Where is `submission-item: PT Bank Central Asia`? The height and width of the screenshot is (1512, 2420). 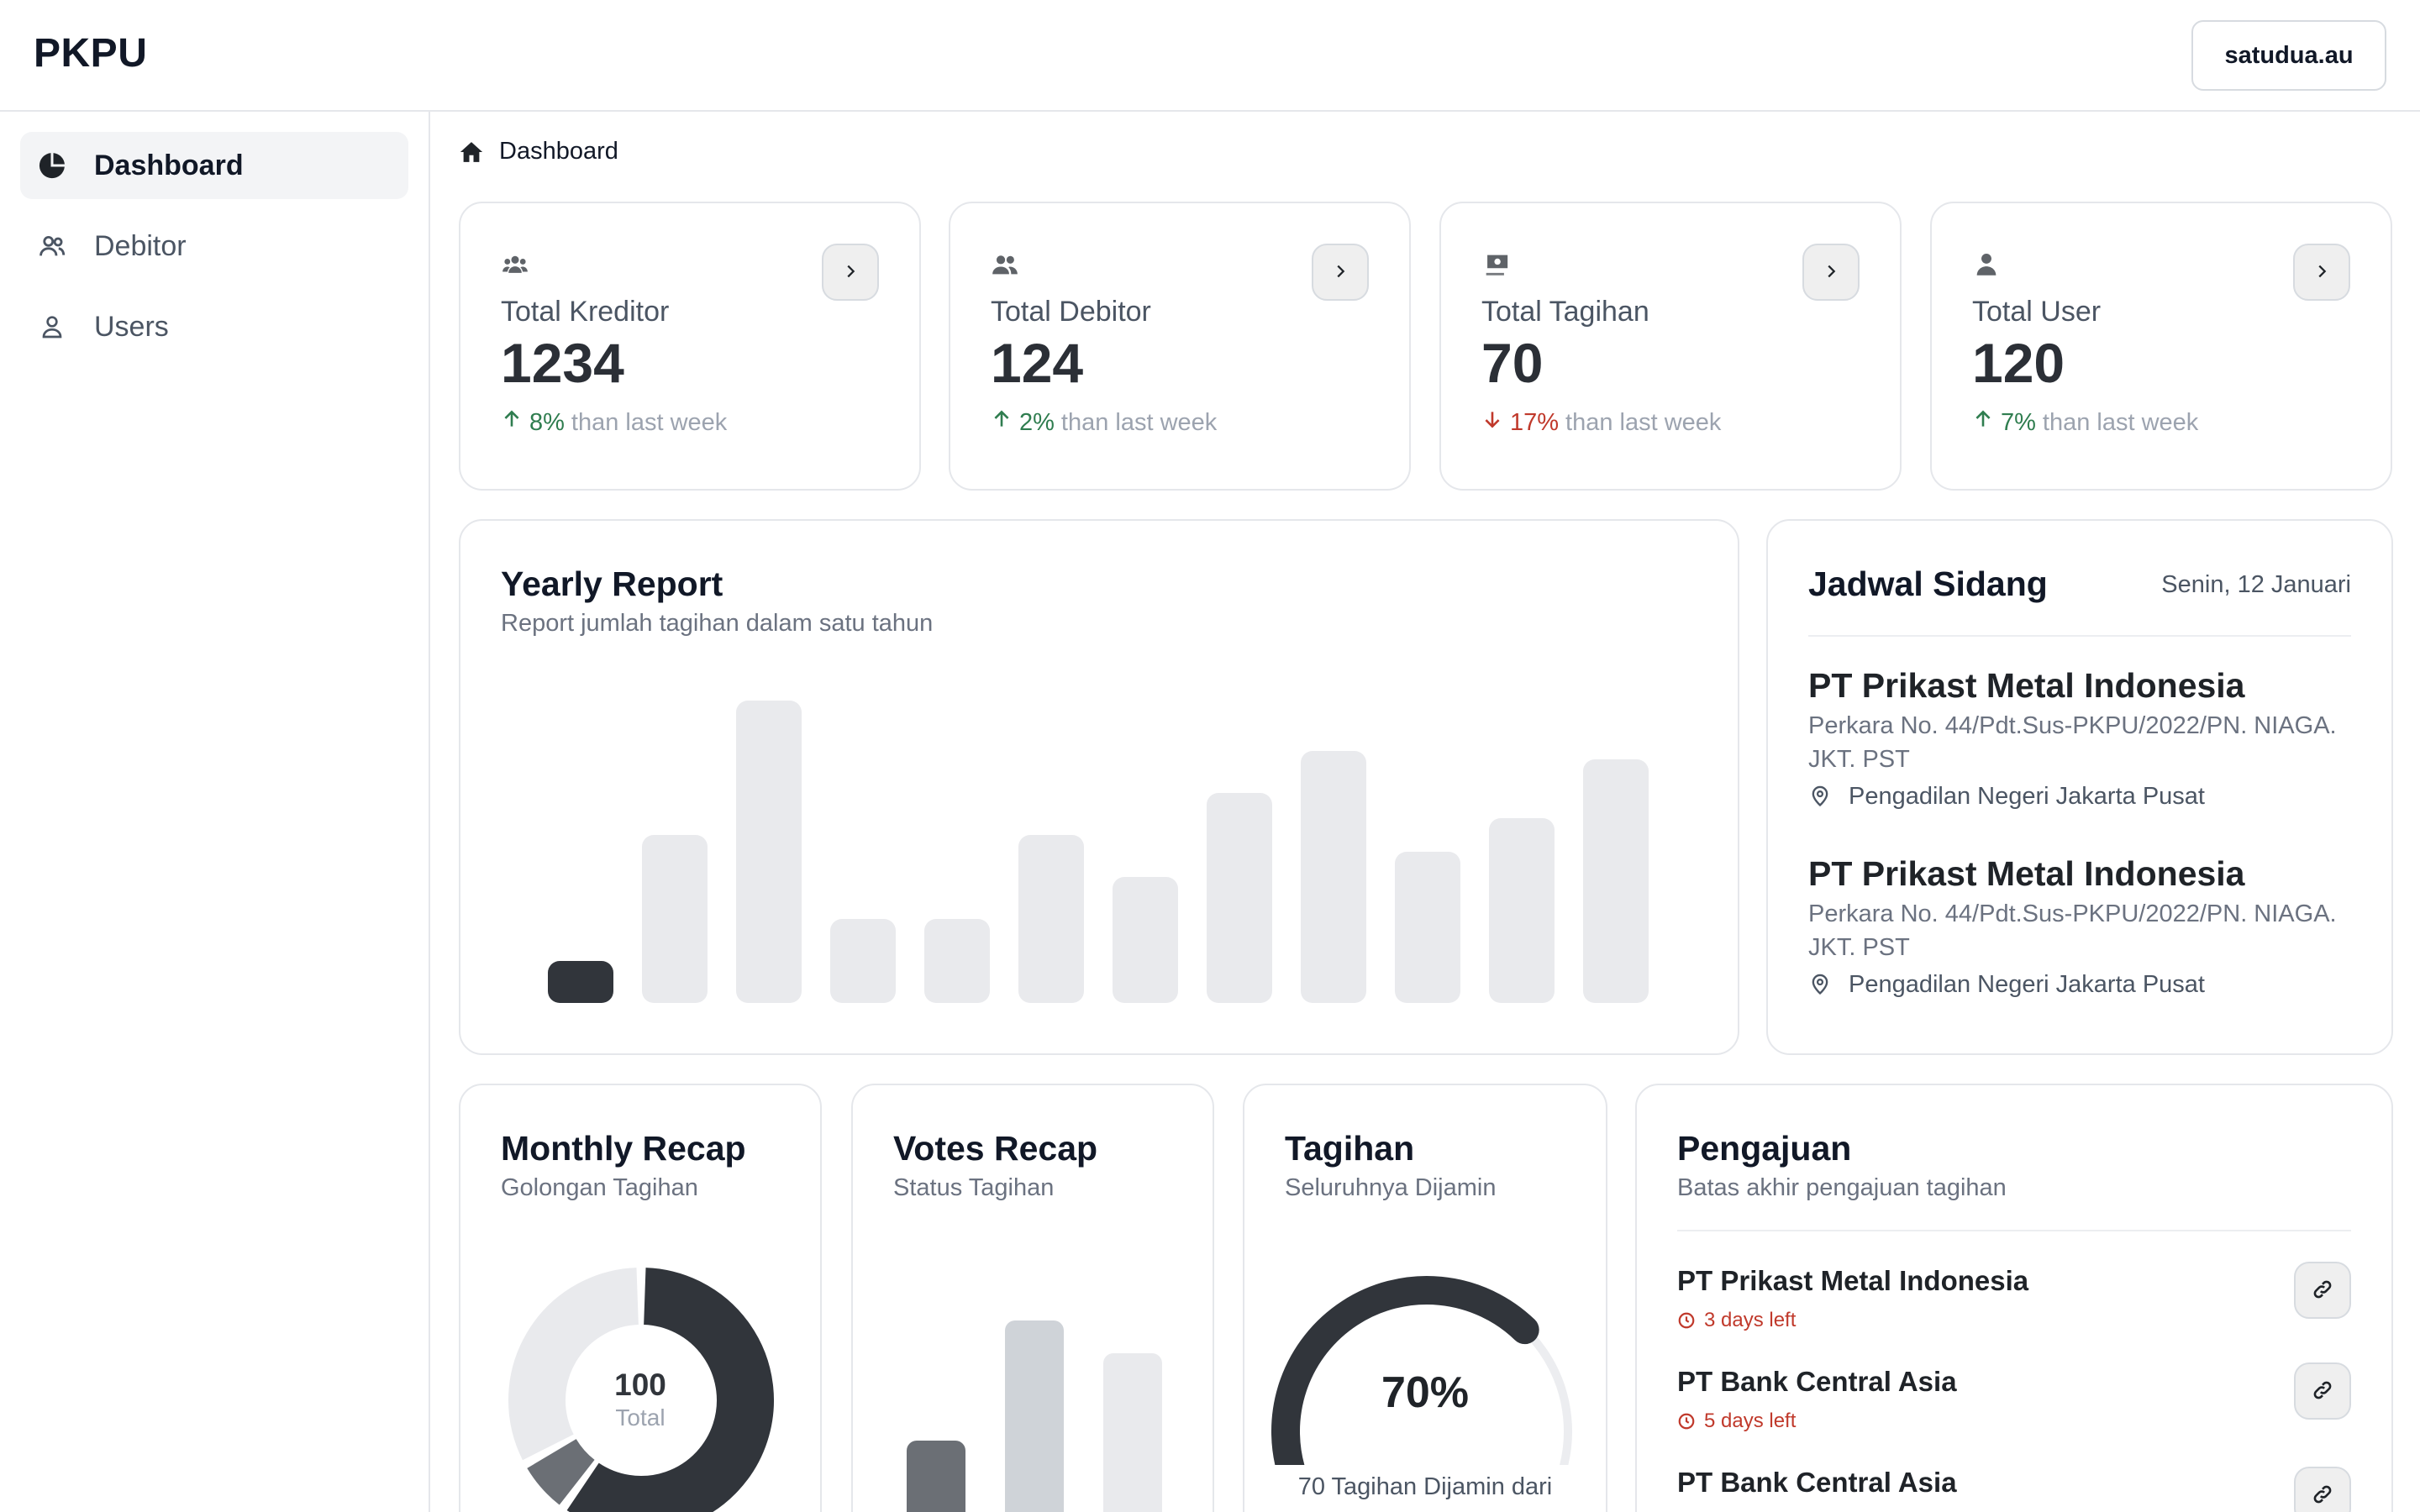
submission-item: PT Bank Central Asia is located at coordinates (2014, 1489).